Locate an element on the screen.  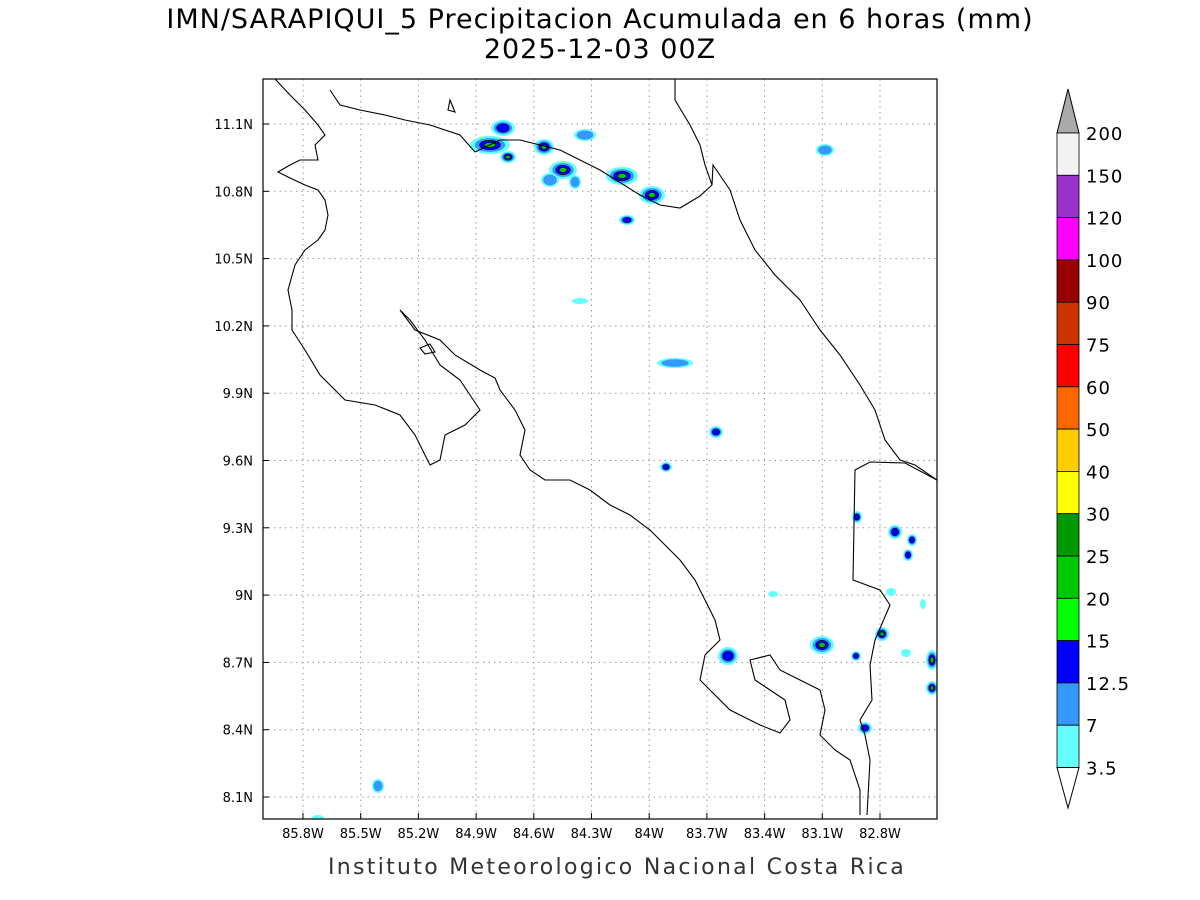
colorbar-label: 25 is located at coordinates (1098, 557).